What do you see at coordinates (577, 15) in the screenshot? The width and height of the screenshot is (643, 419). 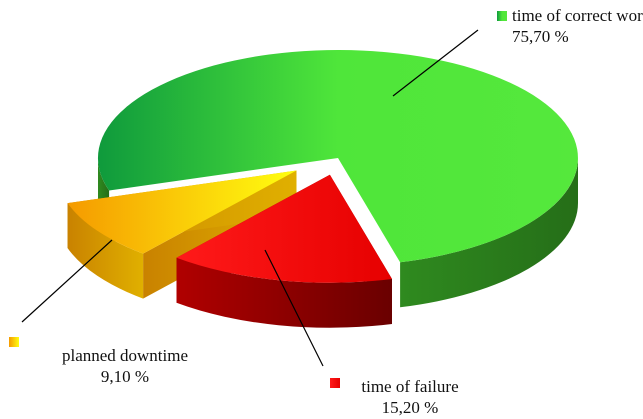 I see `category-label: time of correct work` at bounding box center [577, 15].